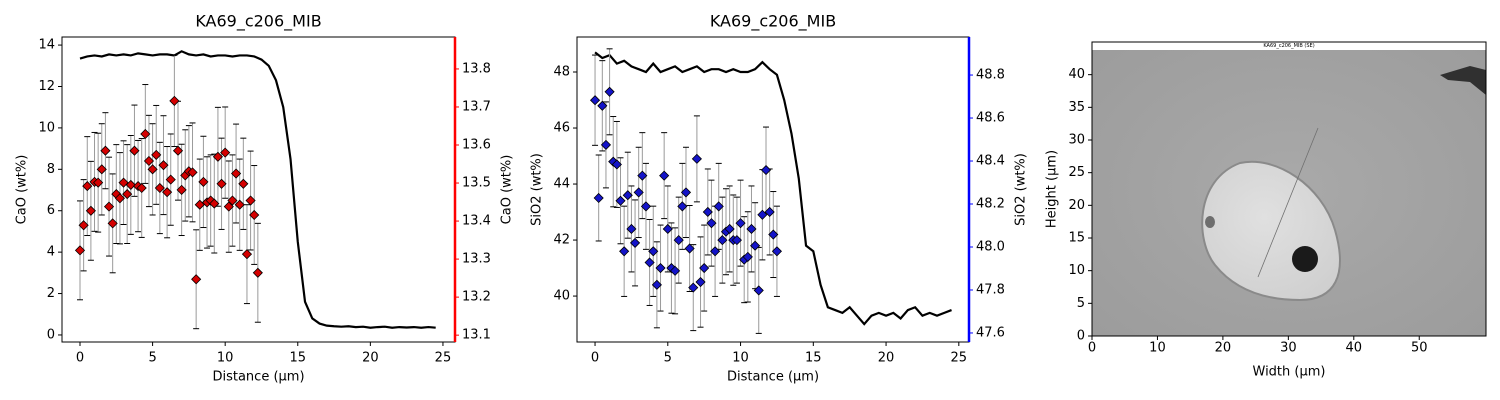 Image resolution: width=1500 pixels, height=400 pixels. Describe the element at coordinates (51, 252) in the screenshot. I see `y-tick-label: 4` at that location.